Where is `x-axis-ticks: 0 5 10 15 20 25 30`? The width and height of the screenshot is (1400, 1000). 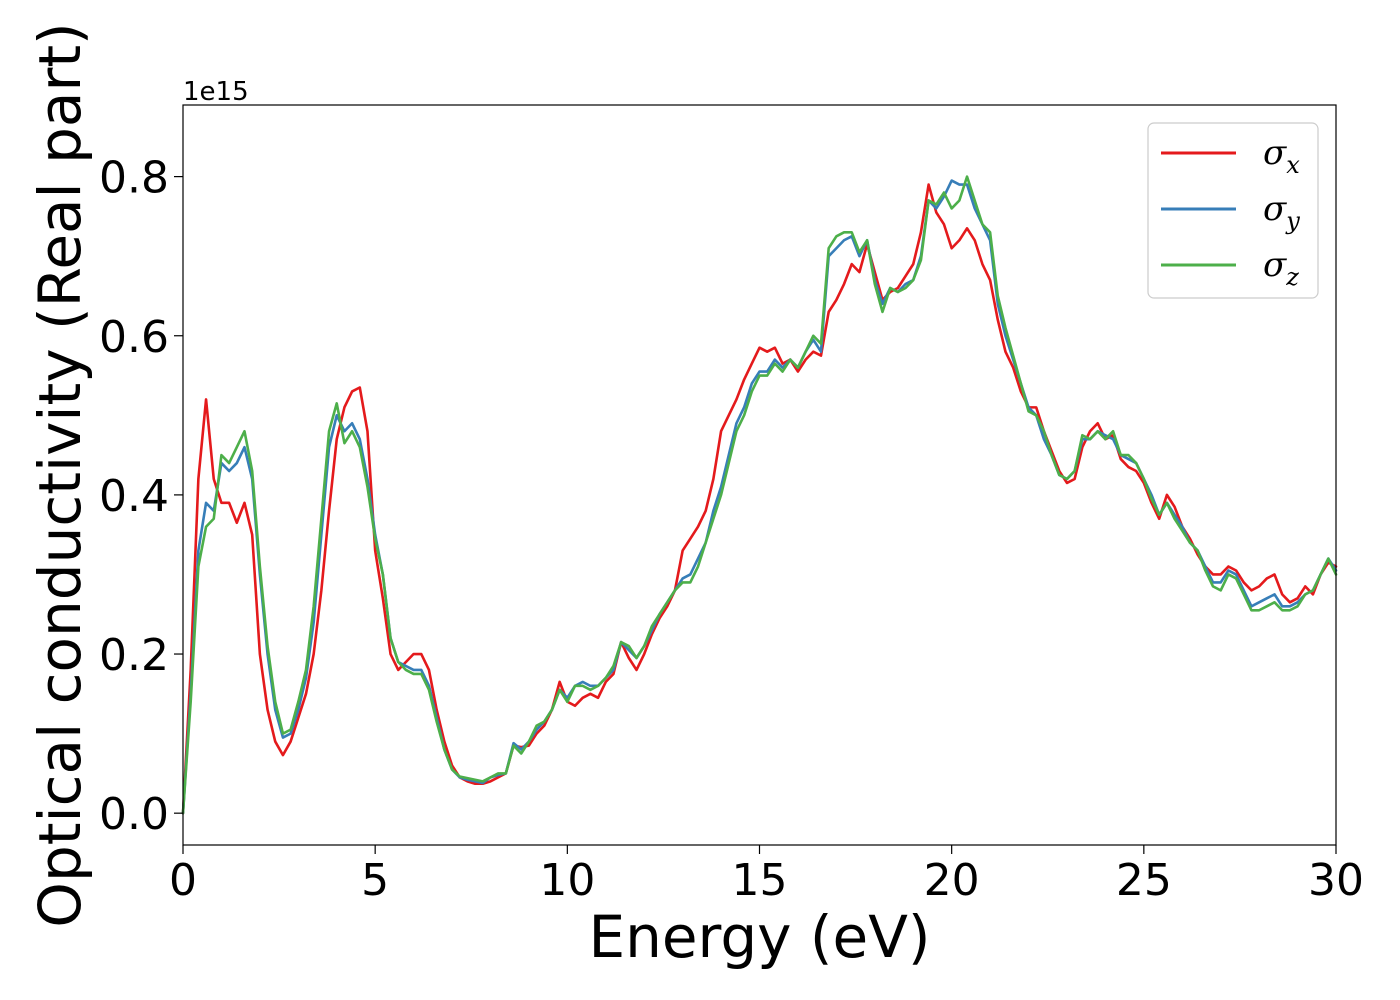 x-axis-ticks: 0 5 10 15 20 25 30 is located at coordinates (766, 875).